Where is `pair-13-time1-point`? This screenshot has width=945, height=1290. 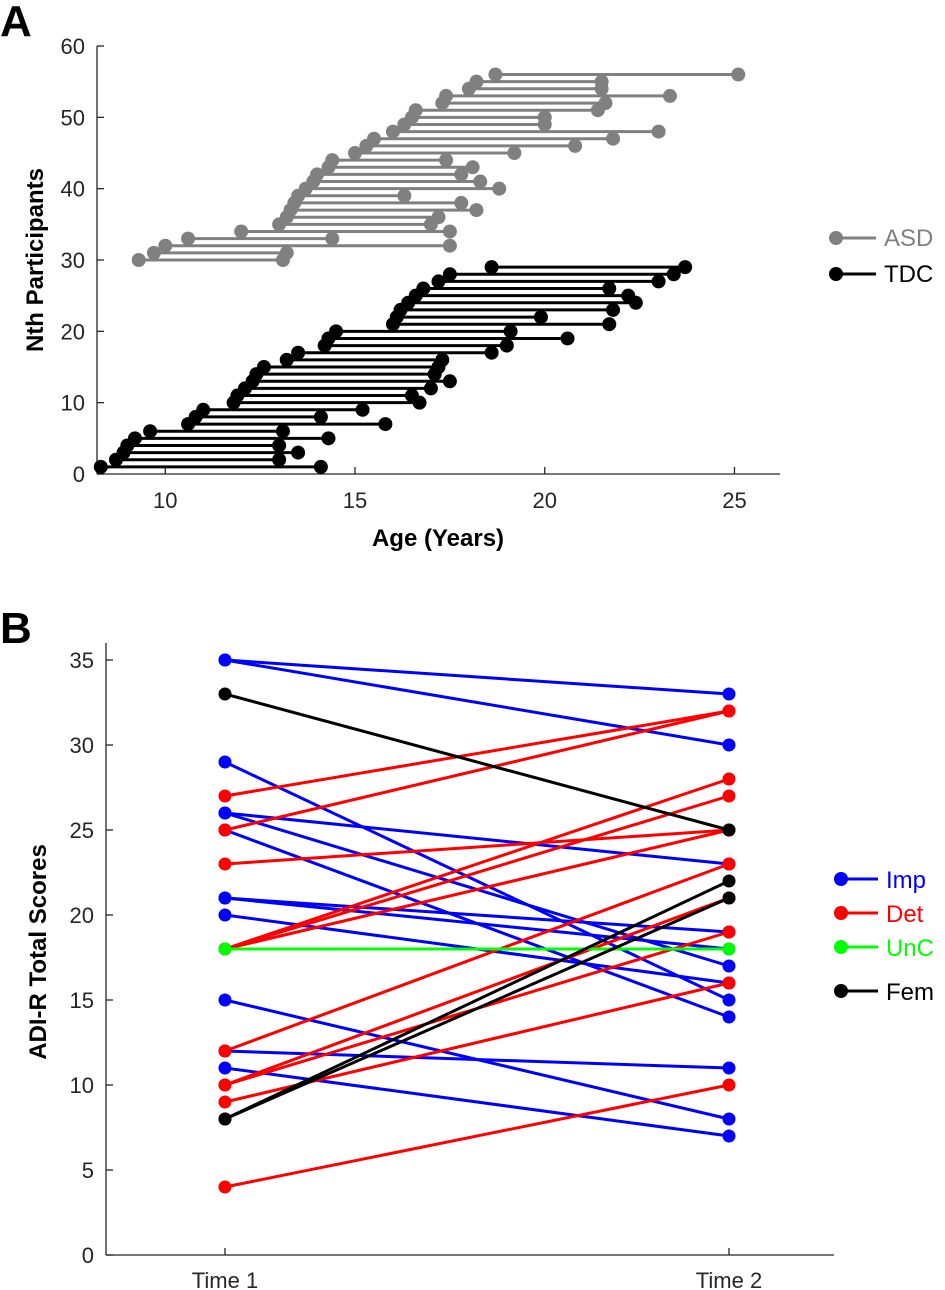 pair-13-time1-point is located at coordinates (225, 796).